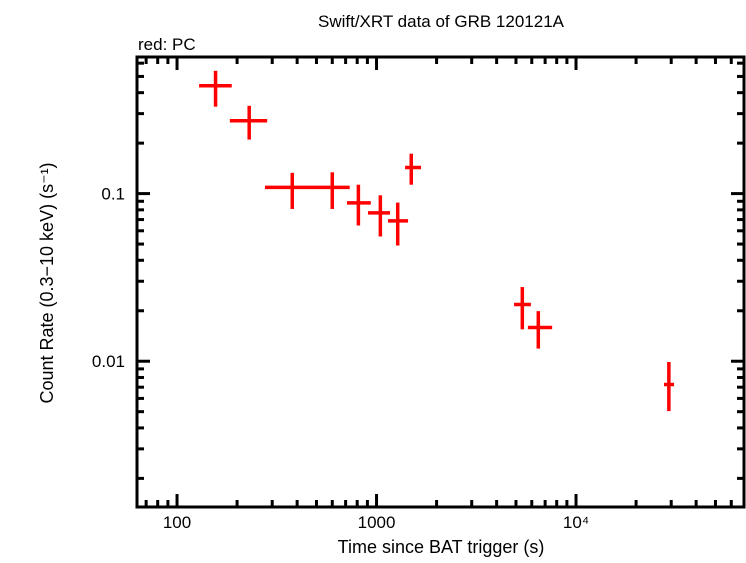  I want to click on legend-note: red: PC, so click(167, 44).